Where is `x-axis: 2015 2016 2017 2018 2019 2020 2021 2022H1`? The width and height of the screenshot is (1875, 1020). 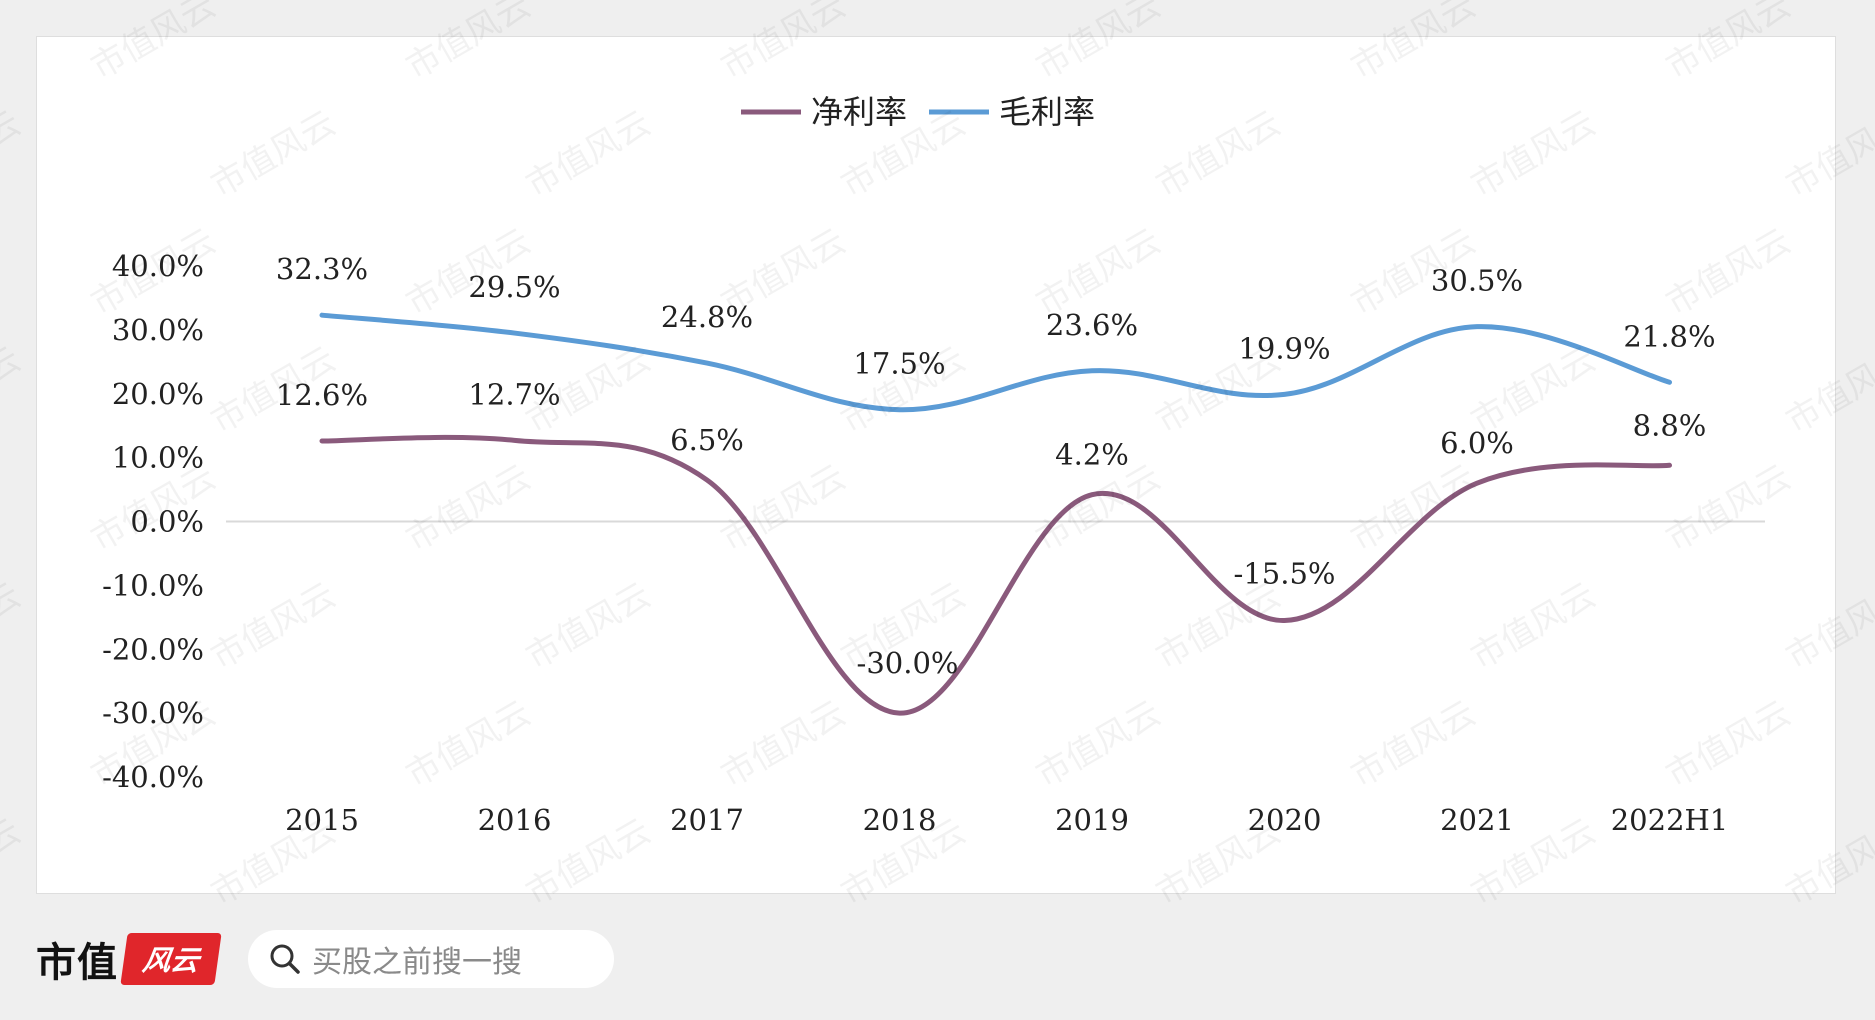 x-axis: 2015 2016 2017 2018 2019 2020 2021 2022H1 is located at coordinates (1006, 820).